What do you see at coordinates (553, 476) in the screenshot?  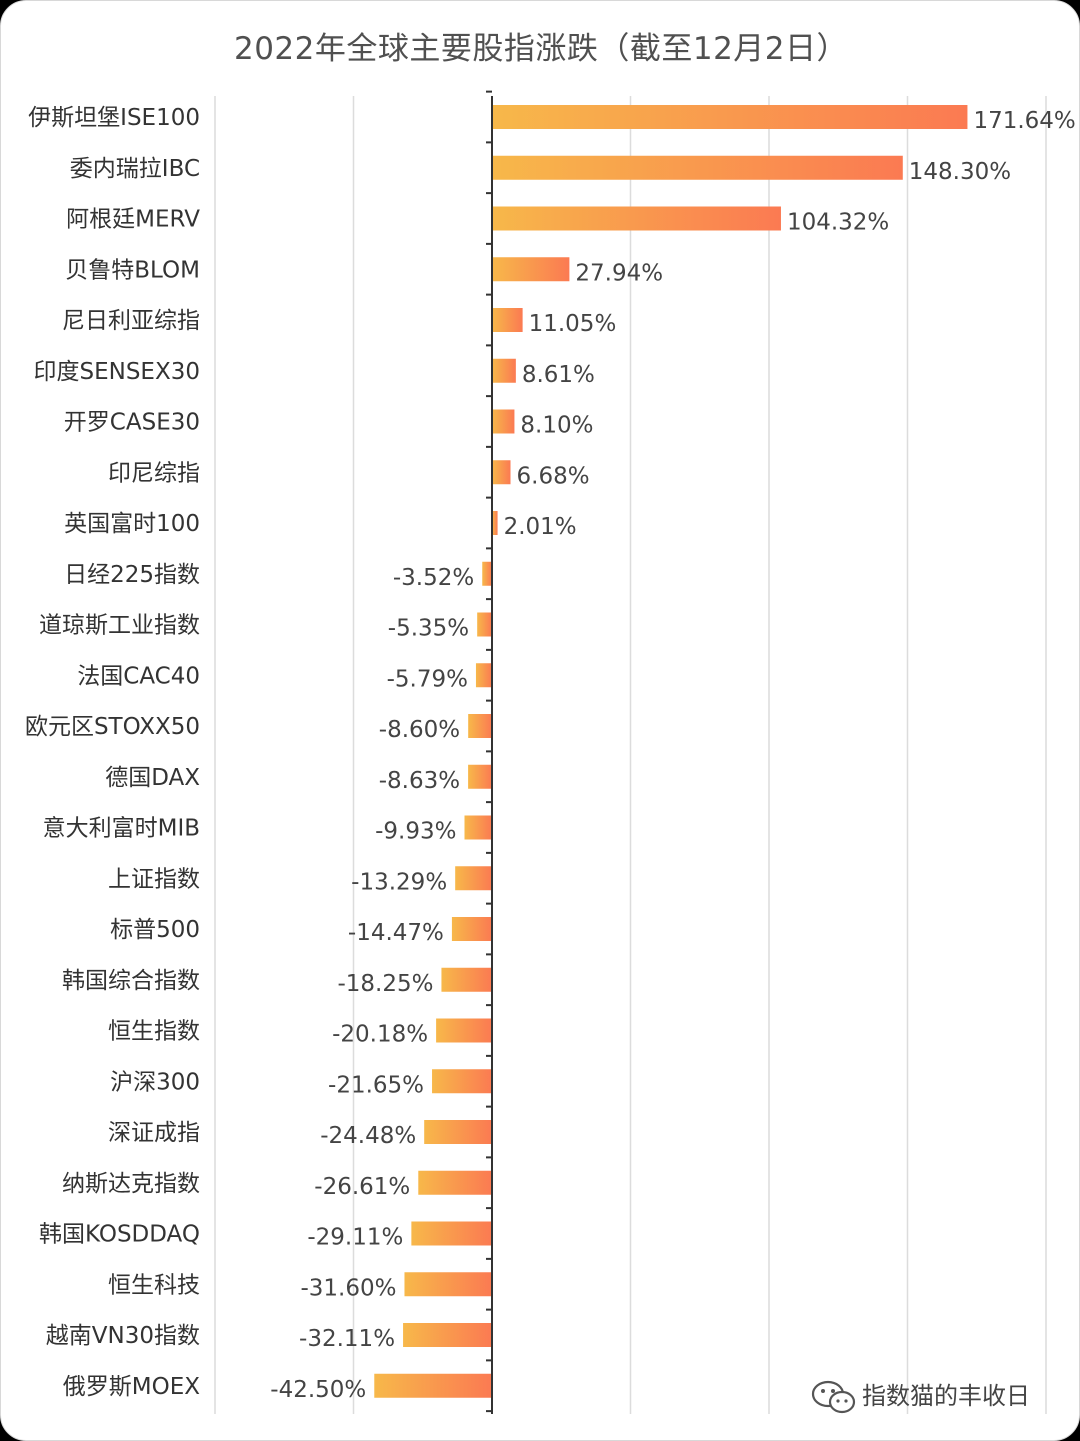 I see `value-label: 6.68%` at bounding box center [553, 476].